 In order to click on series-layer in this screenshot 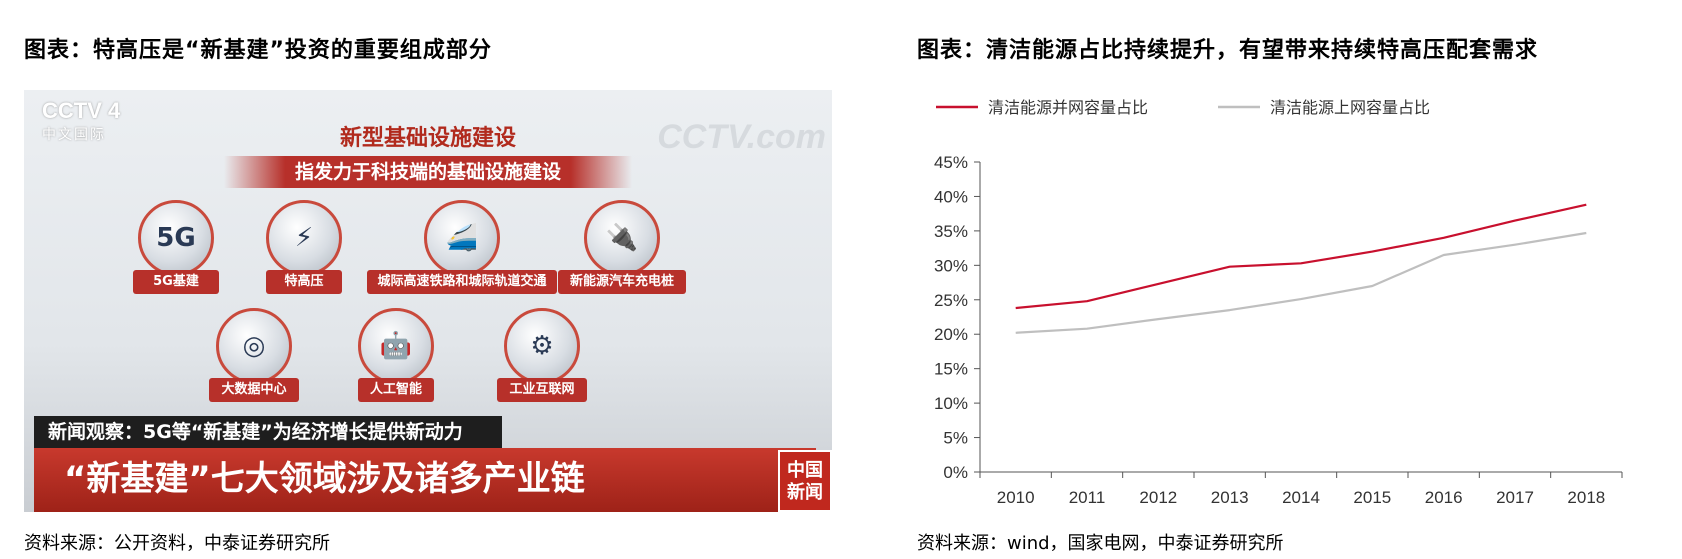, I will do `click(1301, 268)`.